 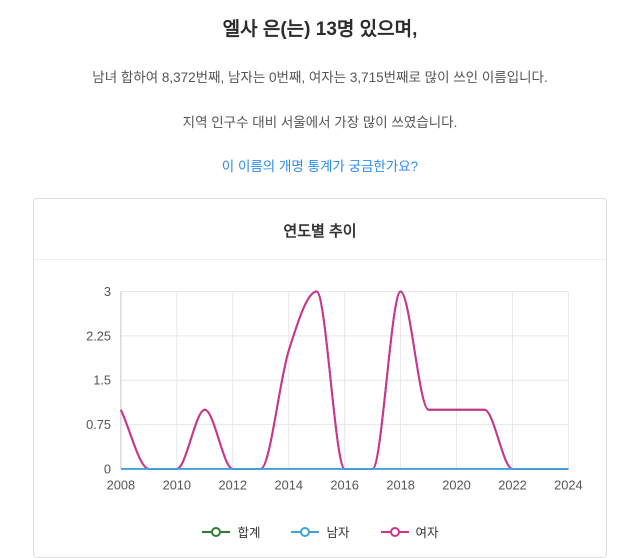 I want to click on x-tick-label: 2022, so click(x=512, y=485).